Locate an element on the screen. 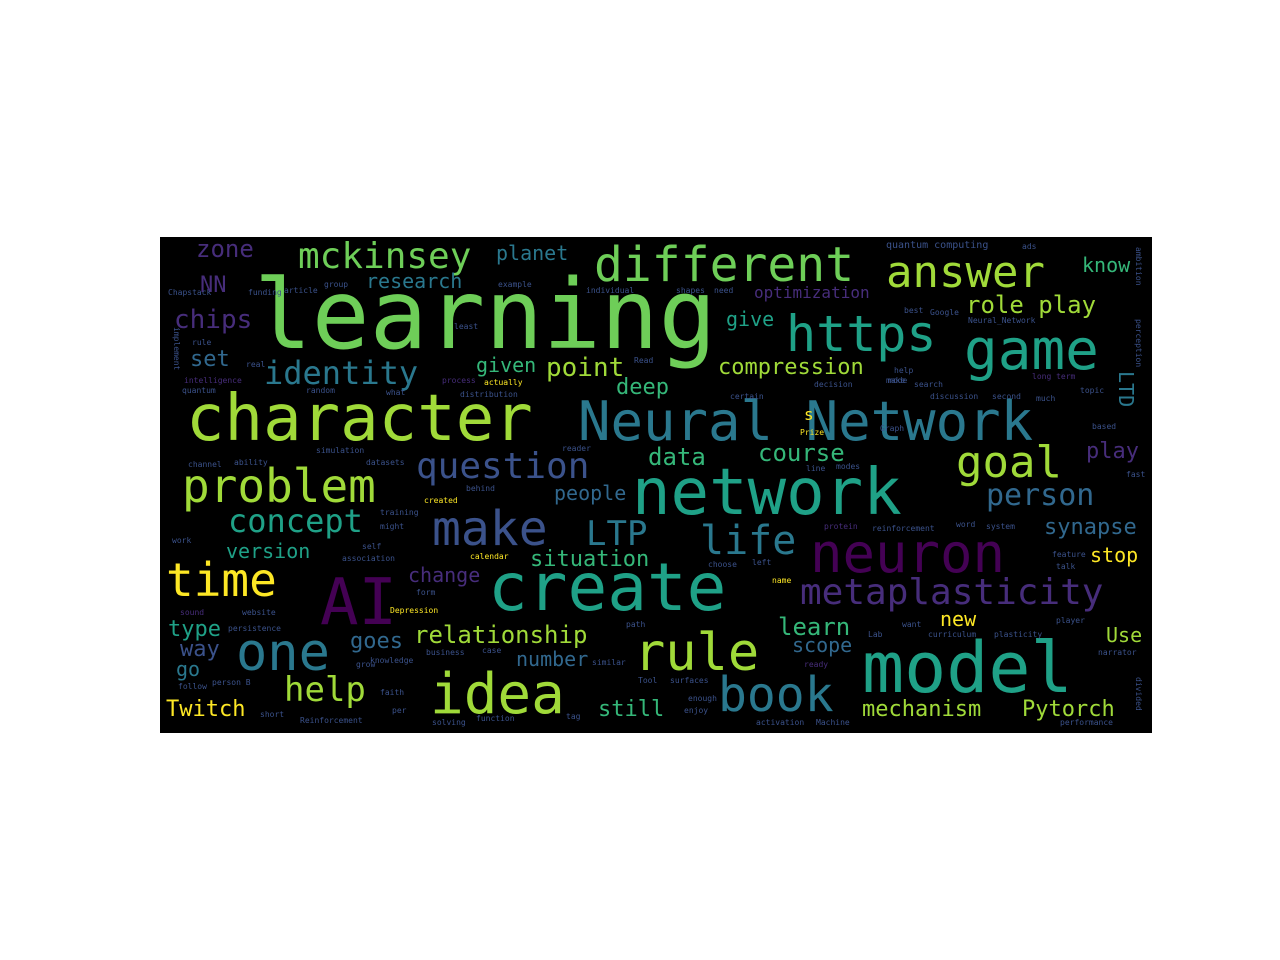 This screenshot has width=1280, height=960. word-function: function is located at coordinates (495, 718).